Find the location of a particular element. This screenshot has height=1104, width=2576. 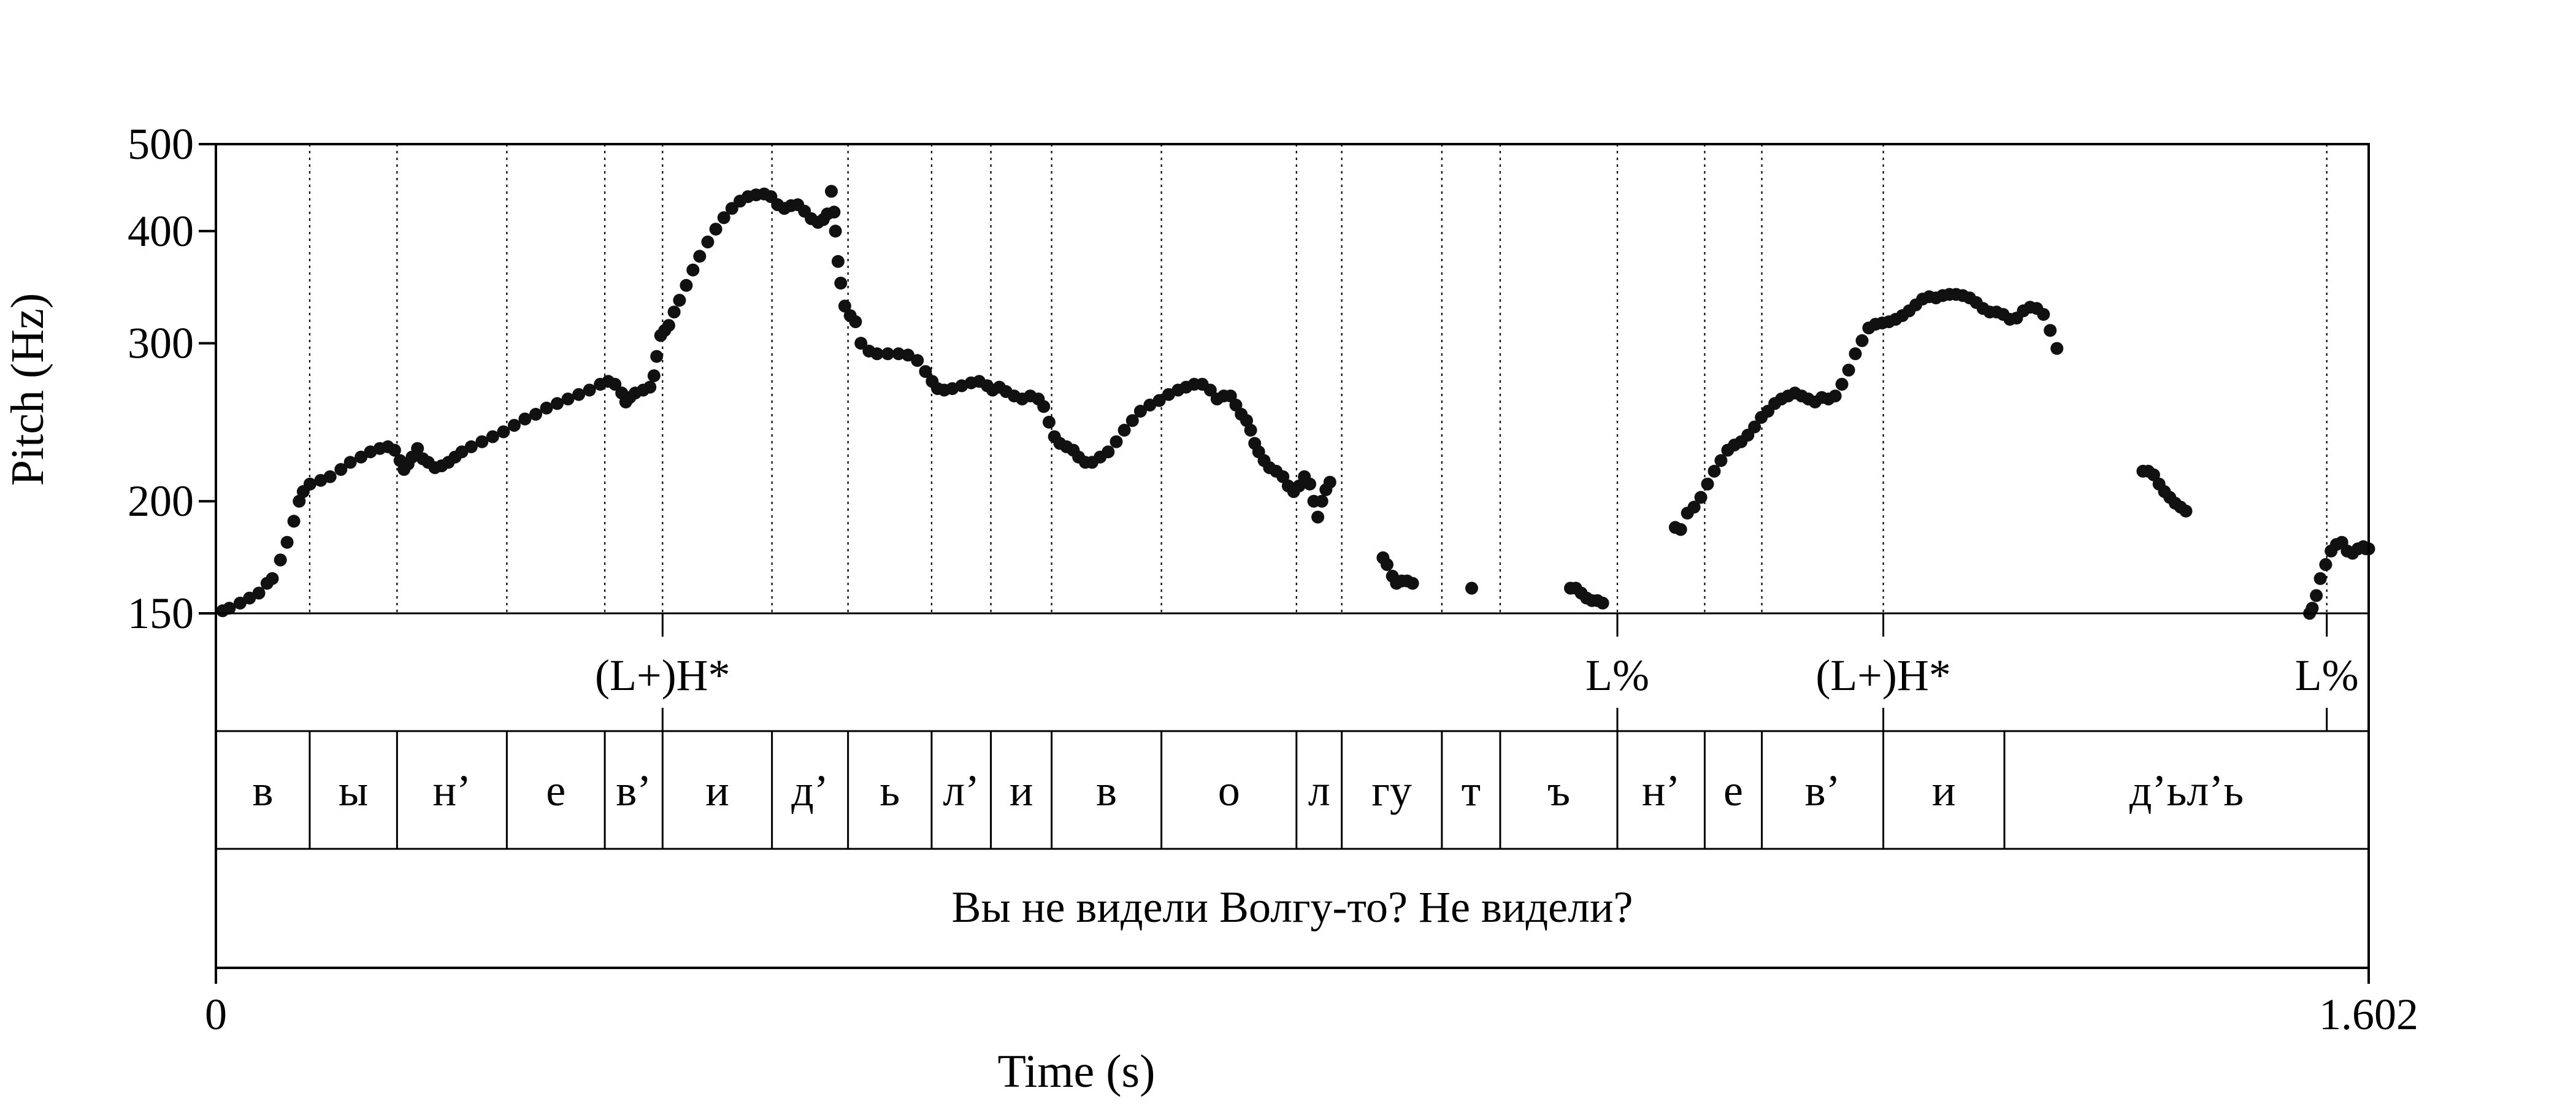

x-axis-label: Time (s) is located at coordinates (1077, 1071).